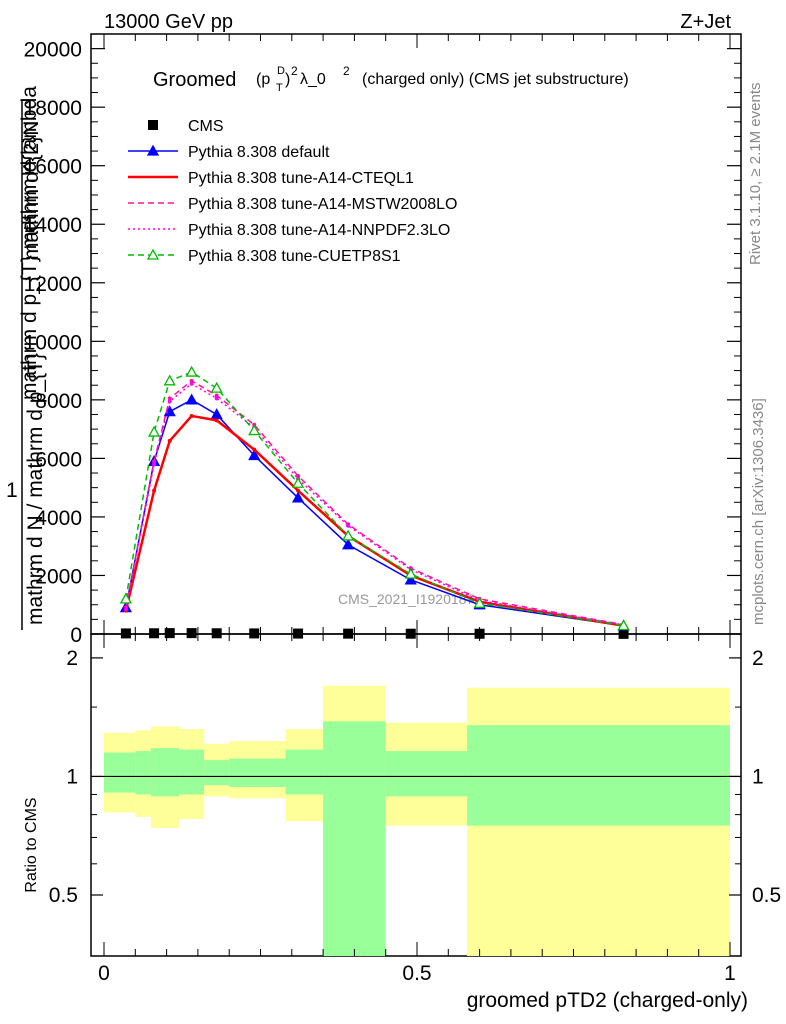  What do you see at coordinates (607, 1000) in the screenshot?
I see `x-axis-label: groomed pTD2 (charged-only)` at bounding box center [607, 1000].